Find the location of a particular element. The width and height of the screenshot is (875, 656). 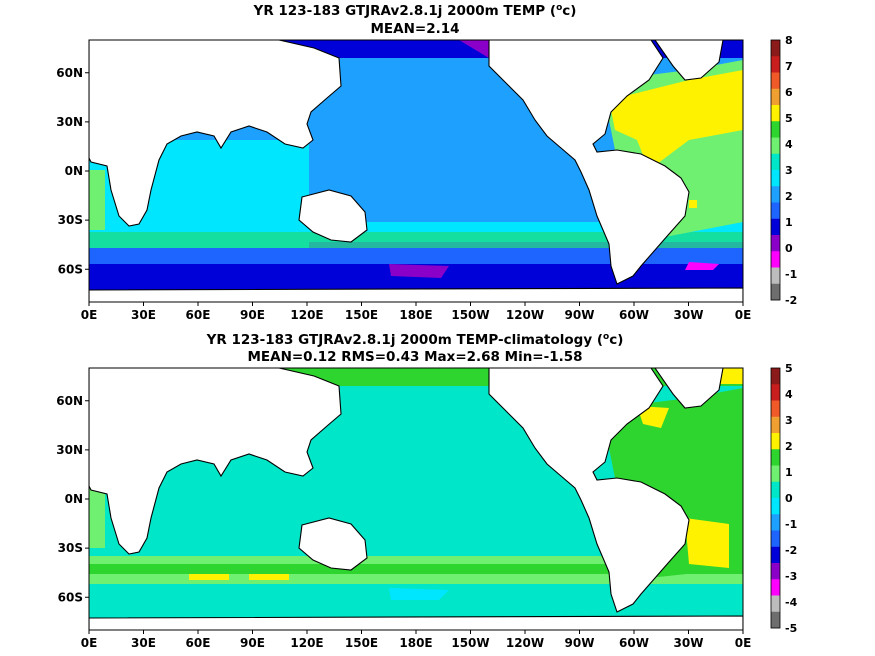

y-tick-label: 30N is located at coordinates (69, 122).